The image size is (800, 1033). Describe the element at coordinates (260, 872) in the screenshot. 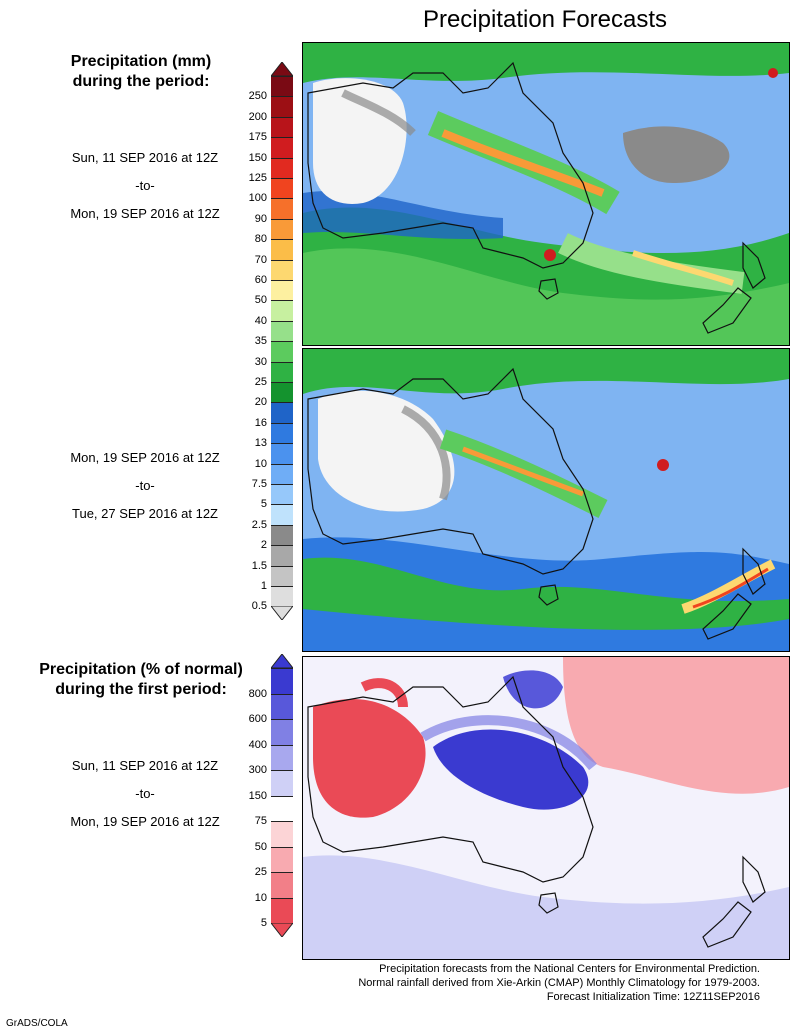

I see `anomaly-colorbar-label: 25` at that location.